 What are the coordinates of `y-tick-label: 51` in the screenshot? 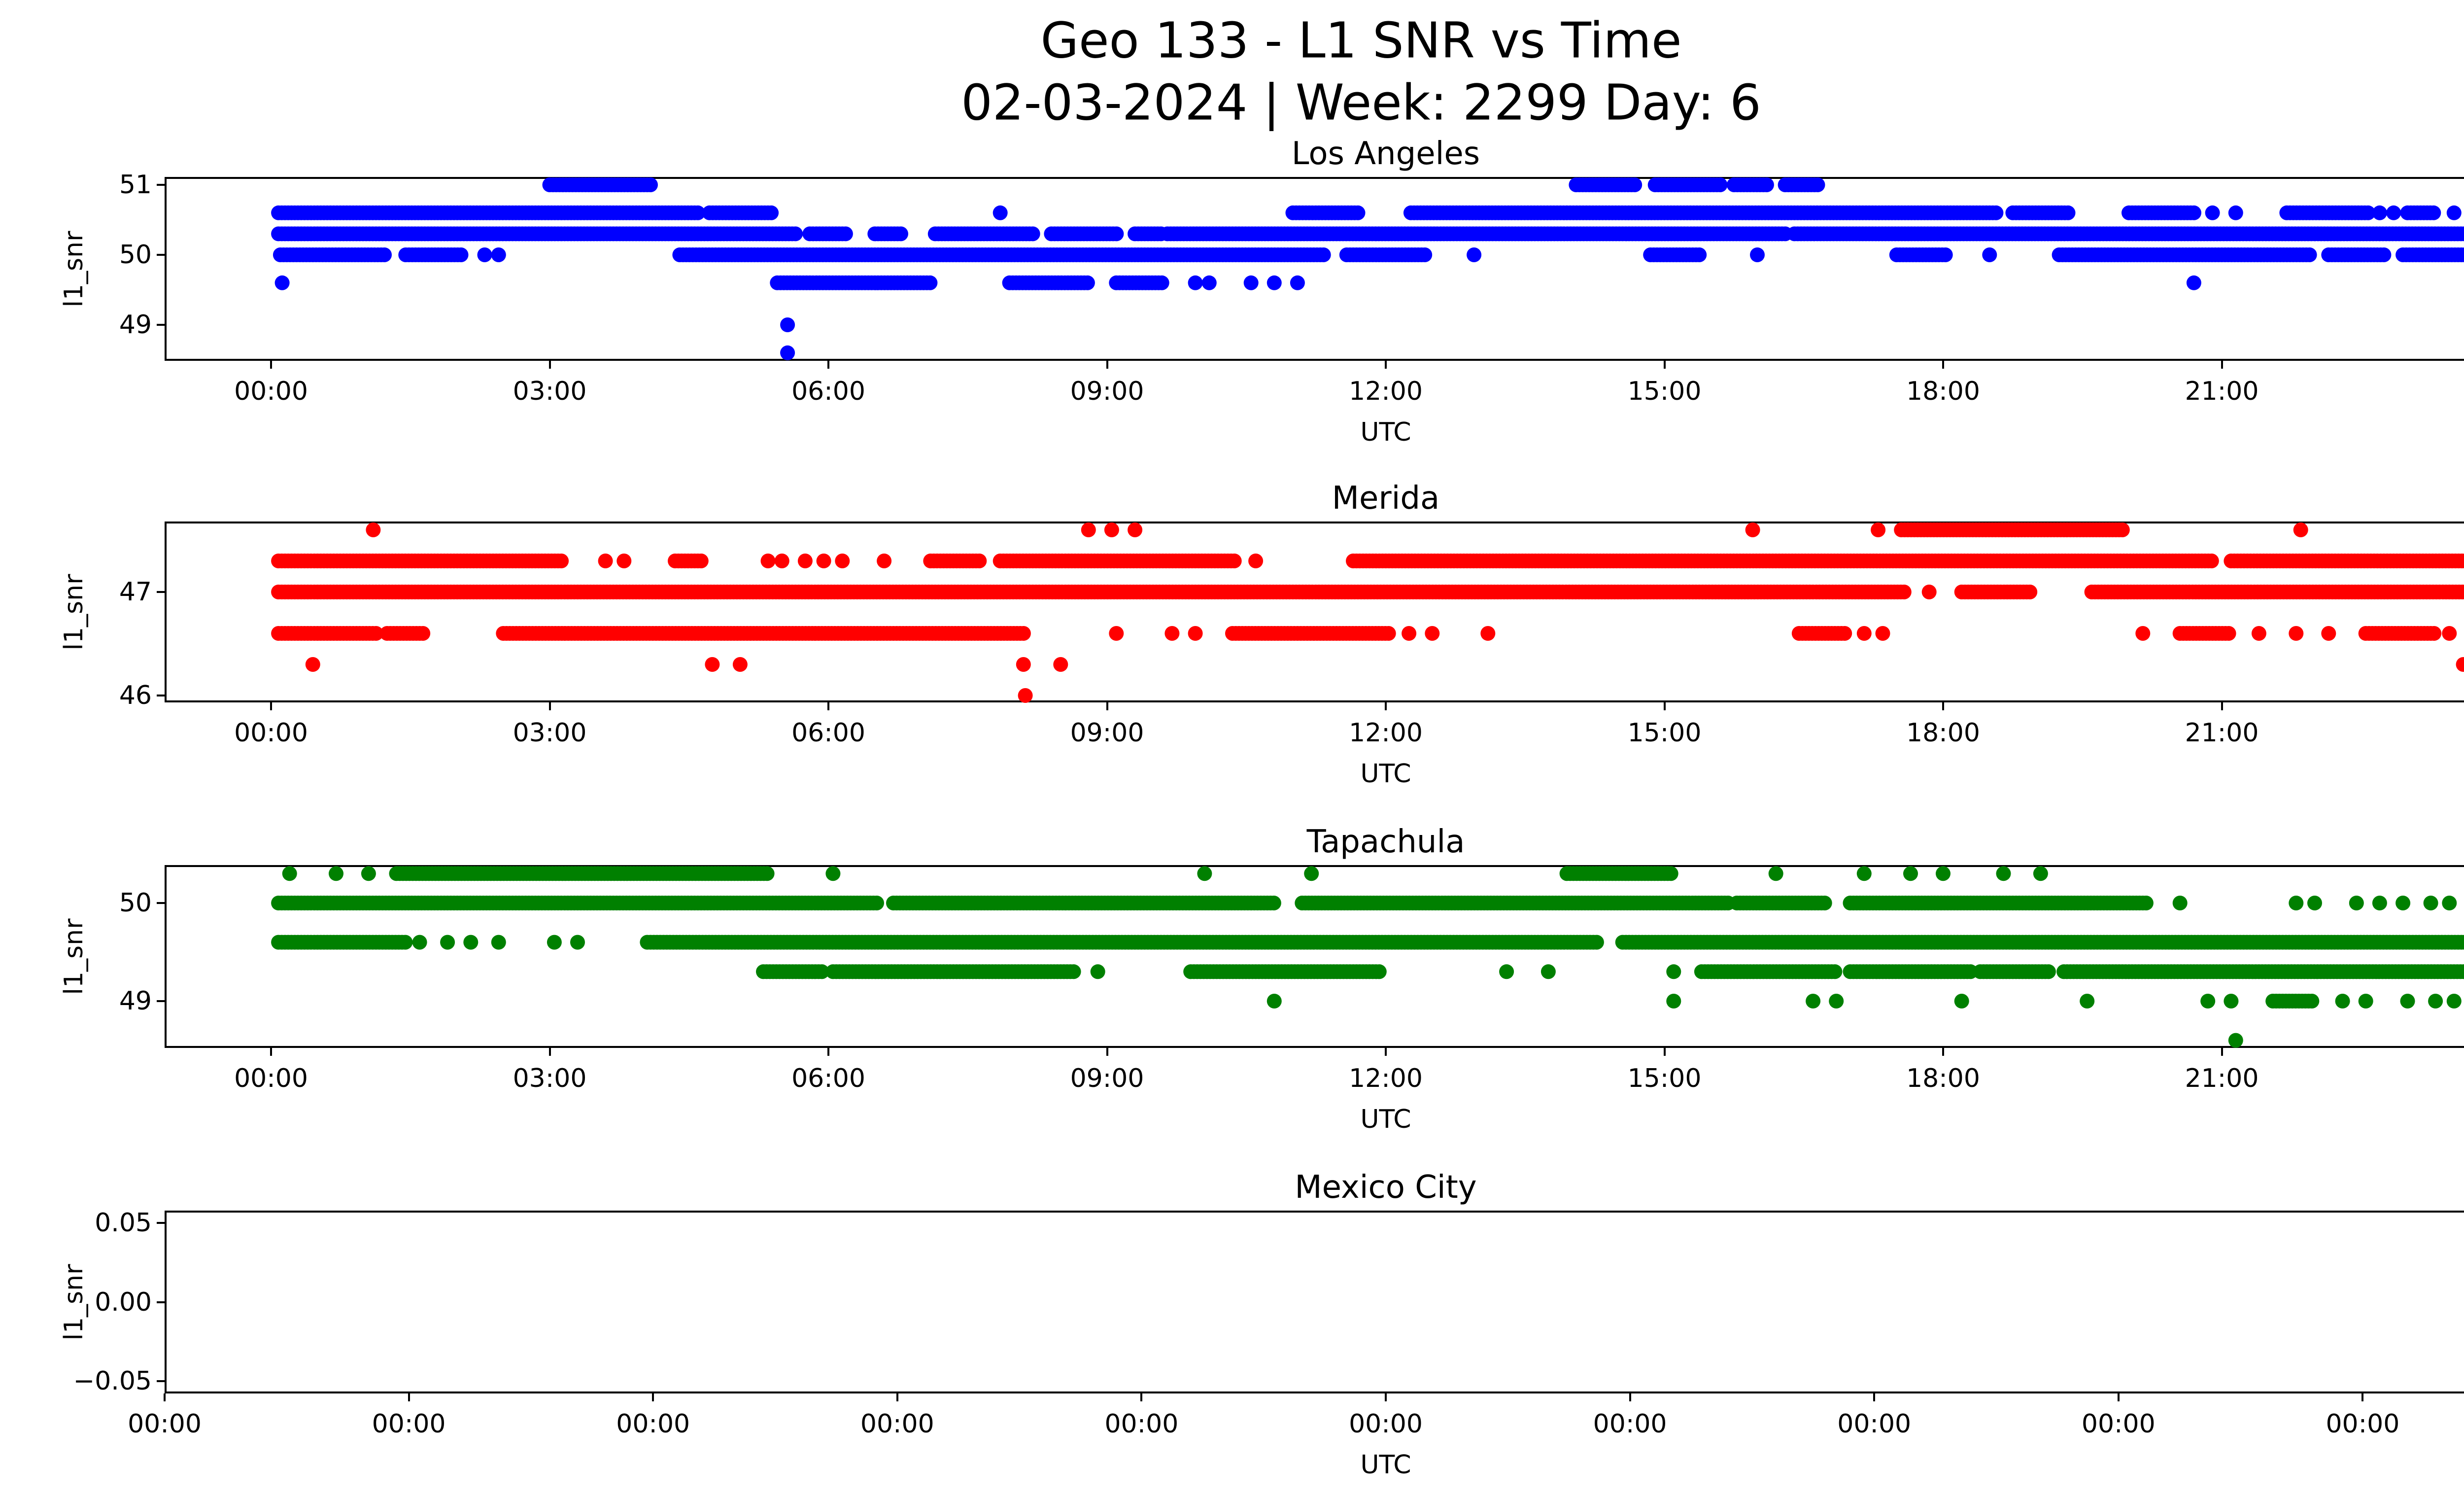 It's located at (135, 185).